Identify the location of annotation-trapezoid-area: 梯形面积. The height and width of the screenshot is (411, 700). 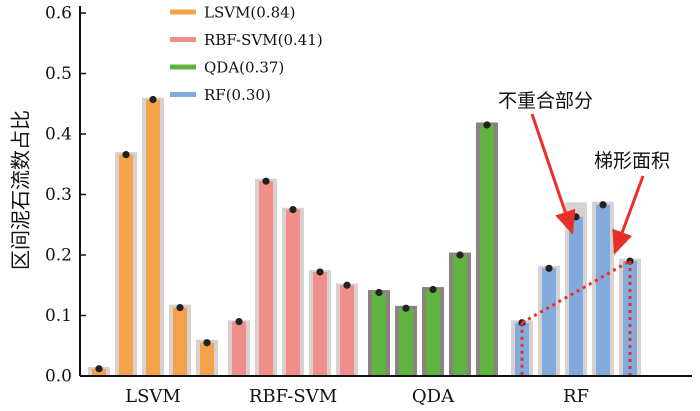
(632, 161).